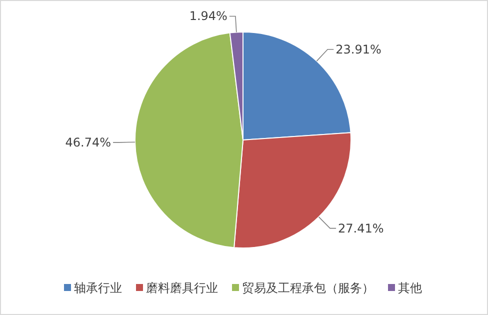  I want to click on data-label: 27.41%, so click(361, 228).